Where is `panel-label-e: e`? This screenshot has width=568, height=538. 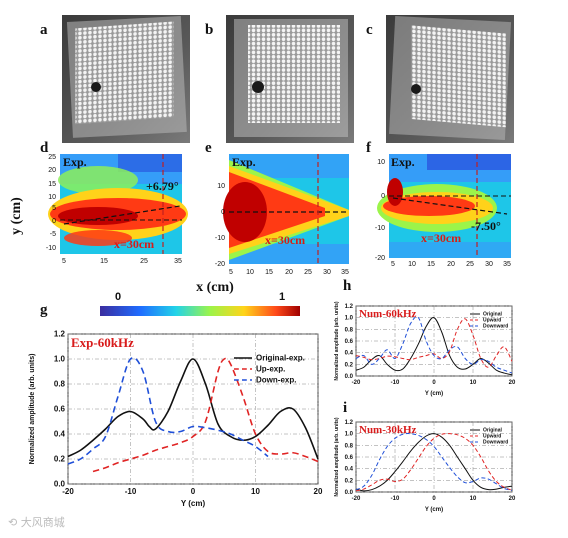
panel-label-e: e is located at coordinates (208, 148).